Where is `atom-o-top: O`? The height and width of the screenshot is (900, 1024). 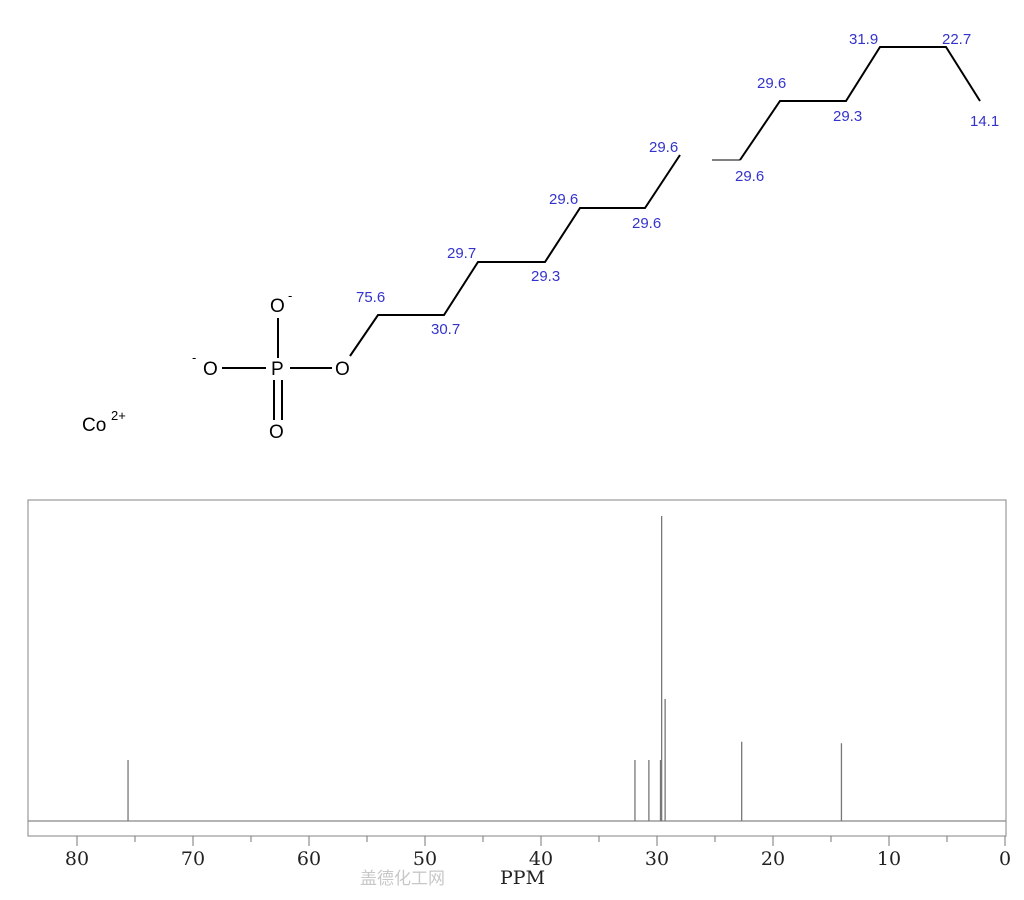
atom-o-top: O is located at coordinates (277, 306).